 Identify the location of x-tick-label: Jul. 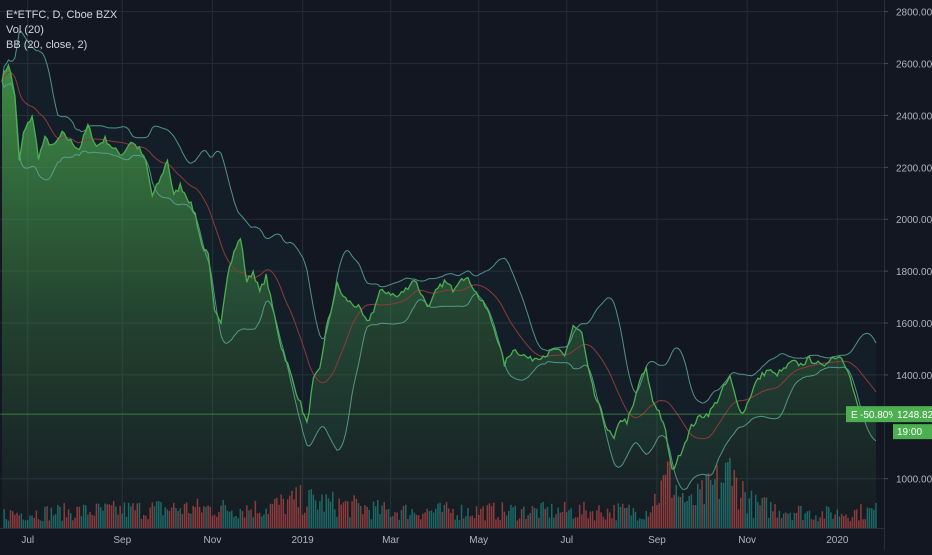
(27, 540).